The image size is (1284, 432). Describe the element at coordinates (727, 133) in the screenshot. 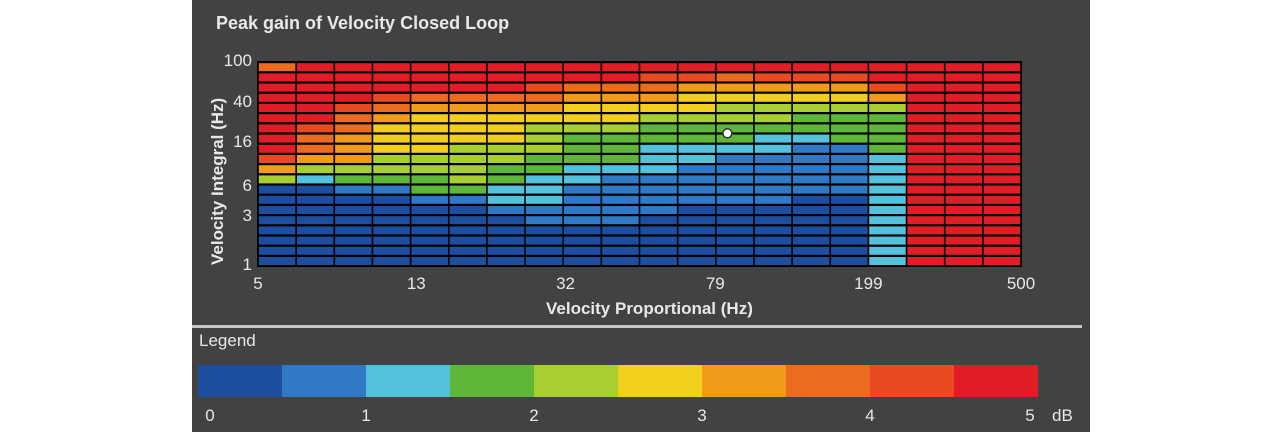

I see `selected-point-marker` at that location.